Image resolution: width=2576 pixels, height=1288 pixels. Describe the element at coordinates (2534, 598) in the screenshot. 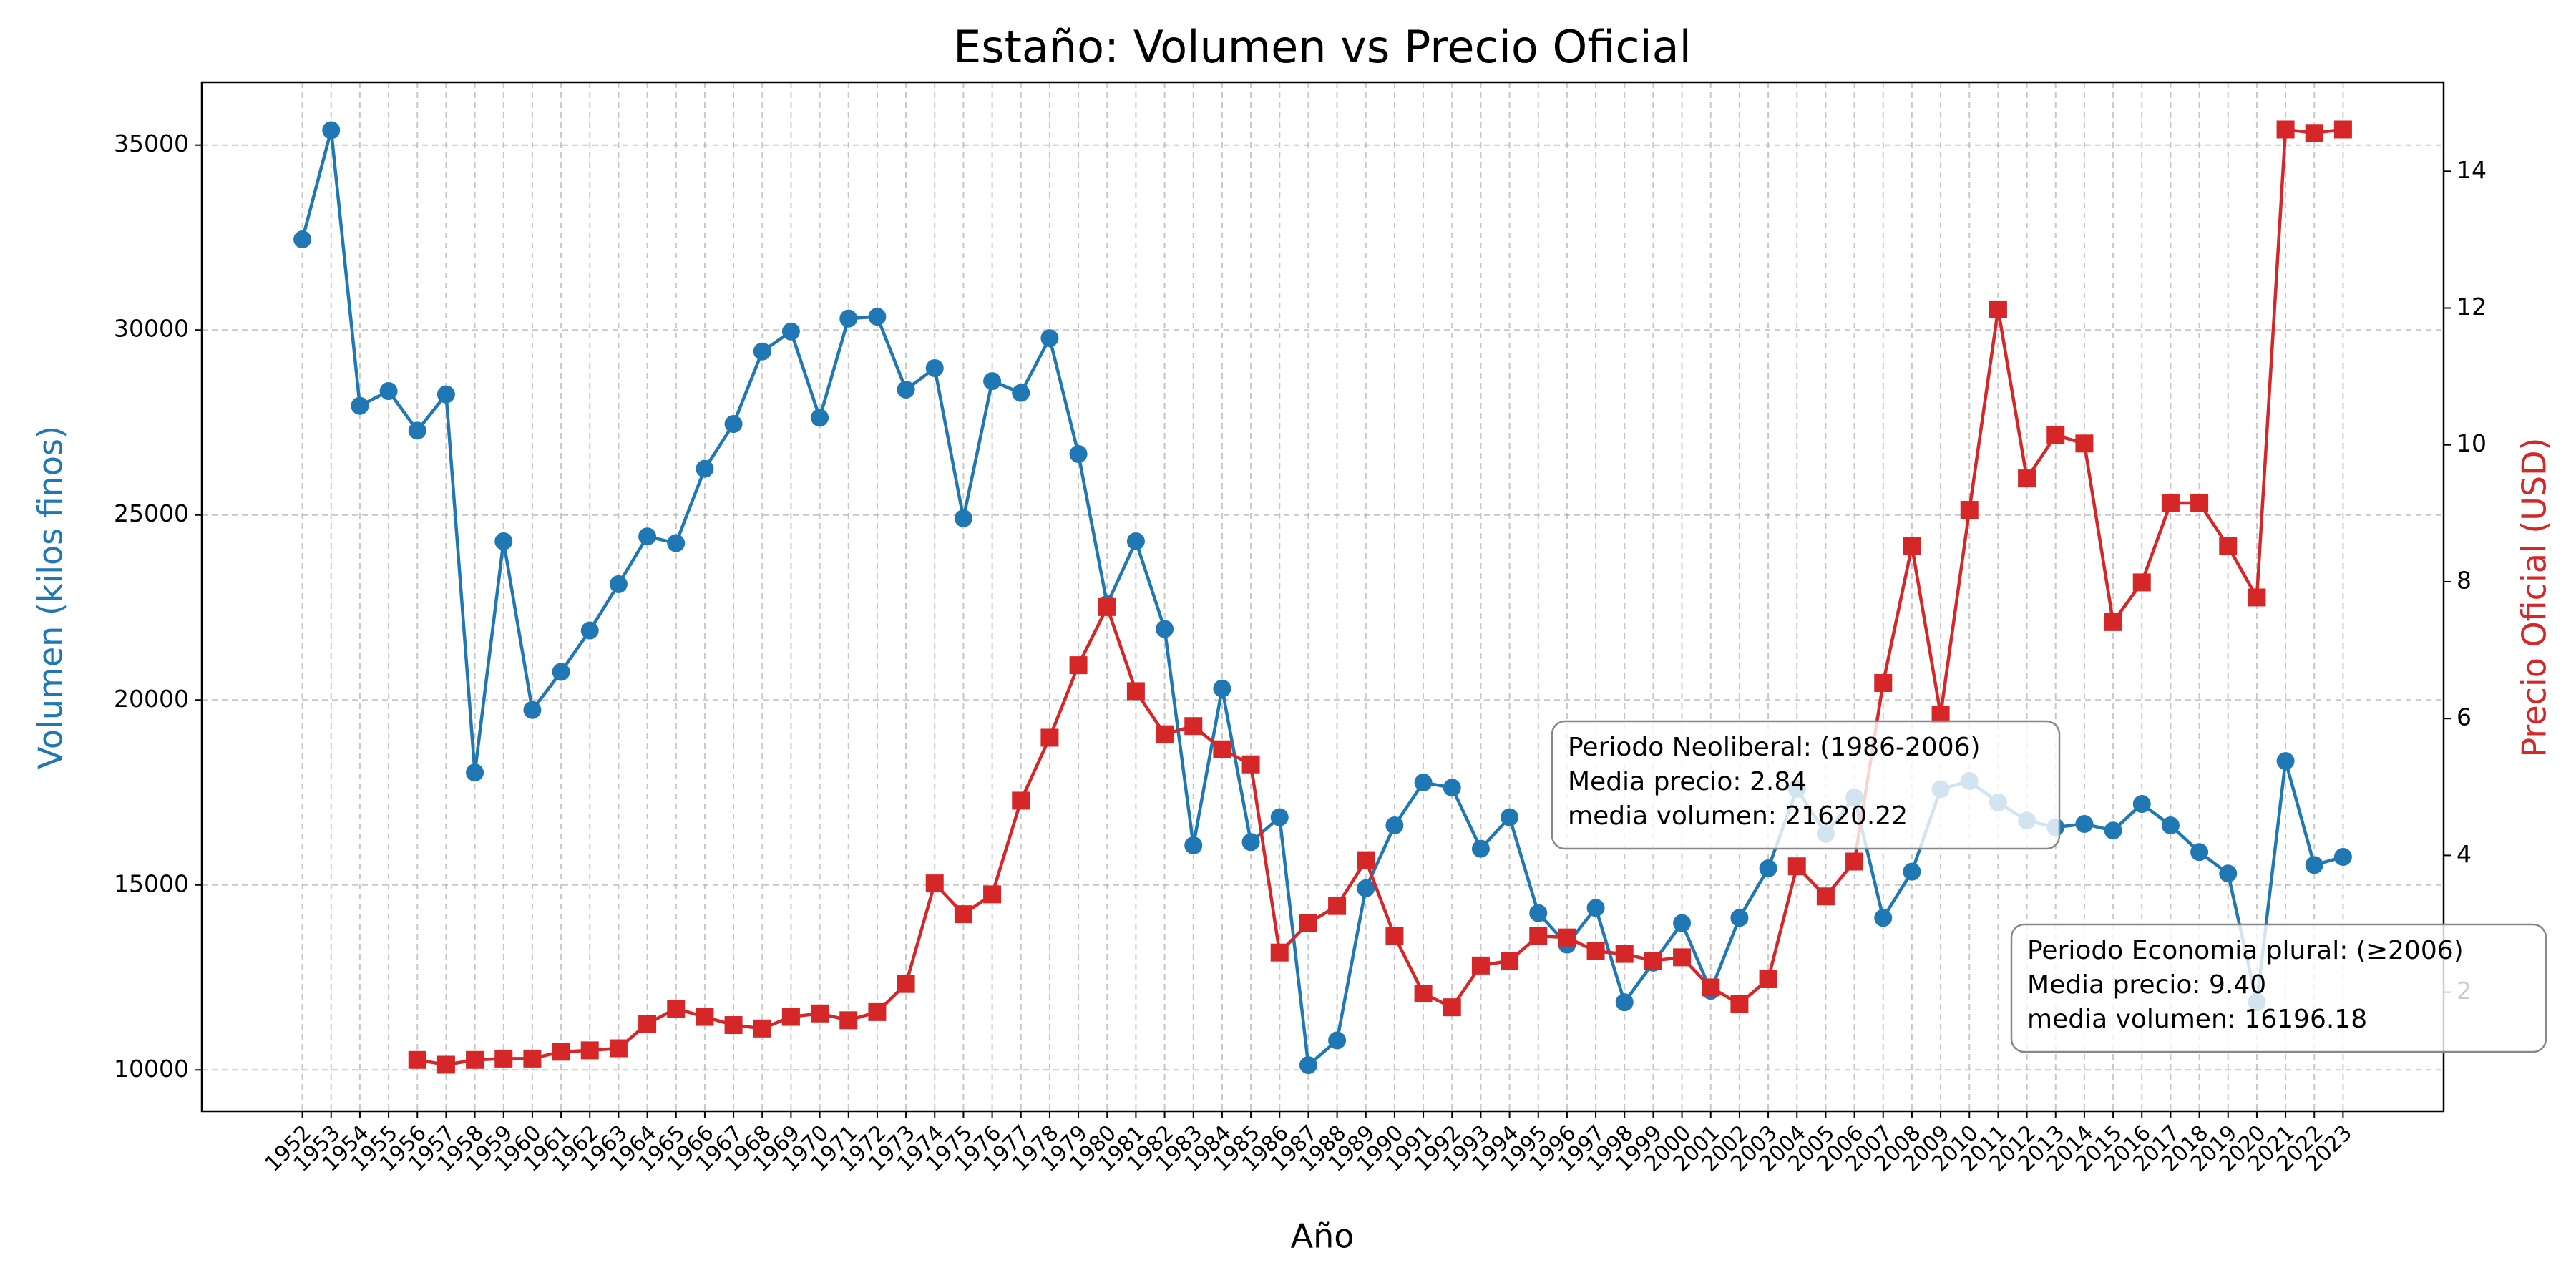

I see `y2-axis-label: Precio Oficial (USD)` at that location.